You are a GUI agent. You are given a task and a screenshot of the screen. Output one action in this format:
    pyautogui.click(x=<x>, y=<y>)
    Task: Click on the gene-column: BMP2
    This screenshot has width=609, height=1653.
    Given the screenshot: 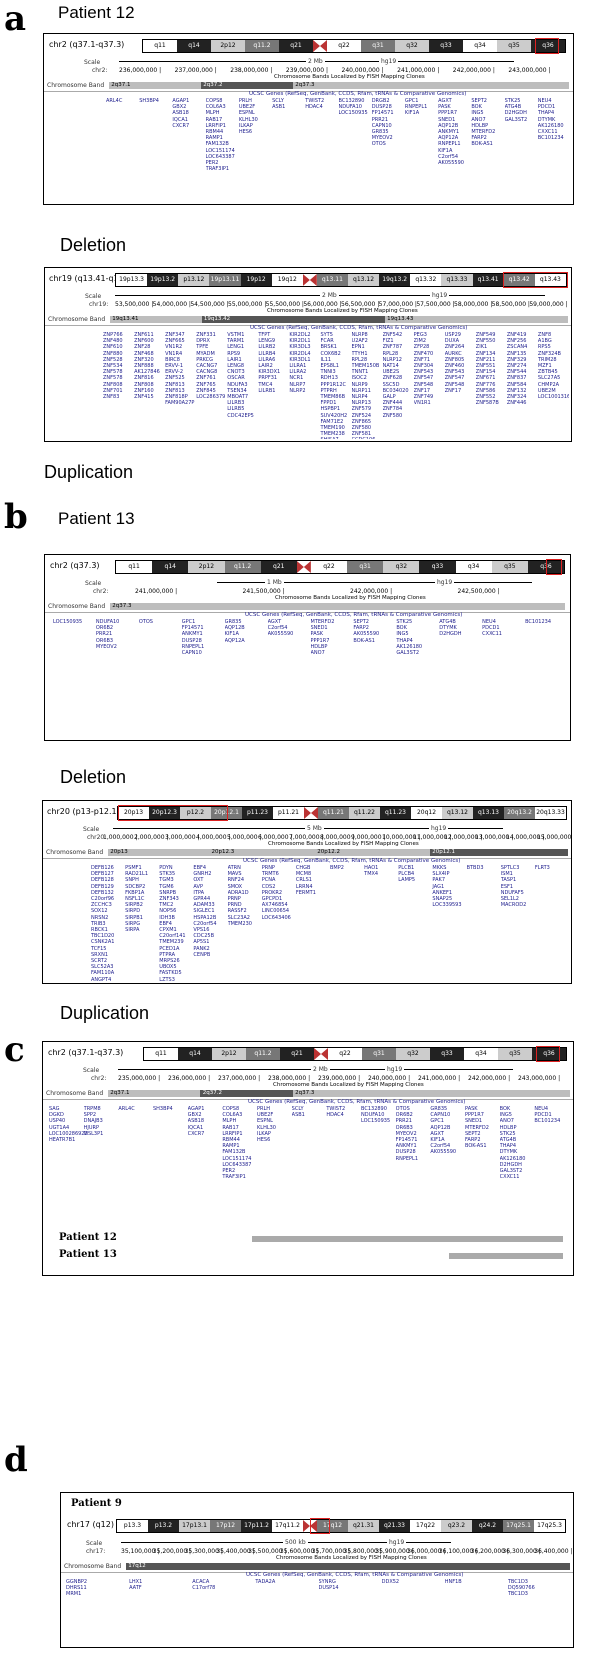 What is the action you would take?
    pyautogui.click(x=337, y=868)
    